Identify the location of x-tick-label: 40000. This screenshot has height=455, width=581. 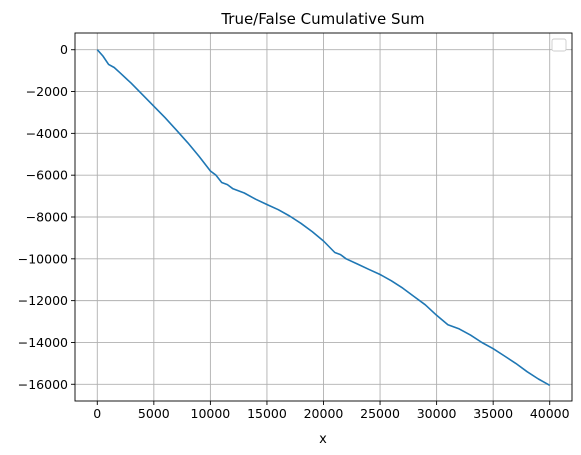
(550, 413).